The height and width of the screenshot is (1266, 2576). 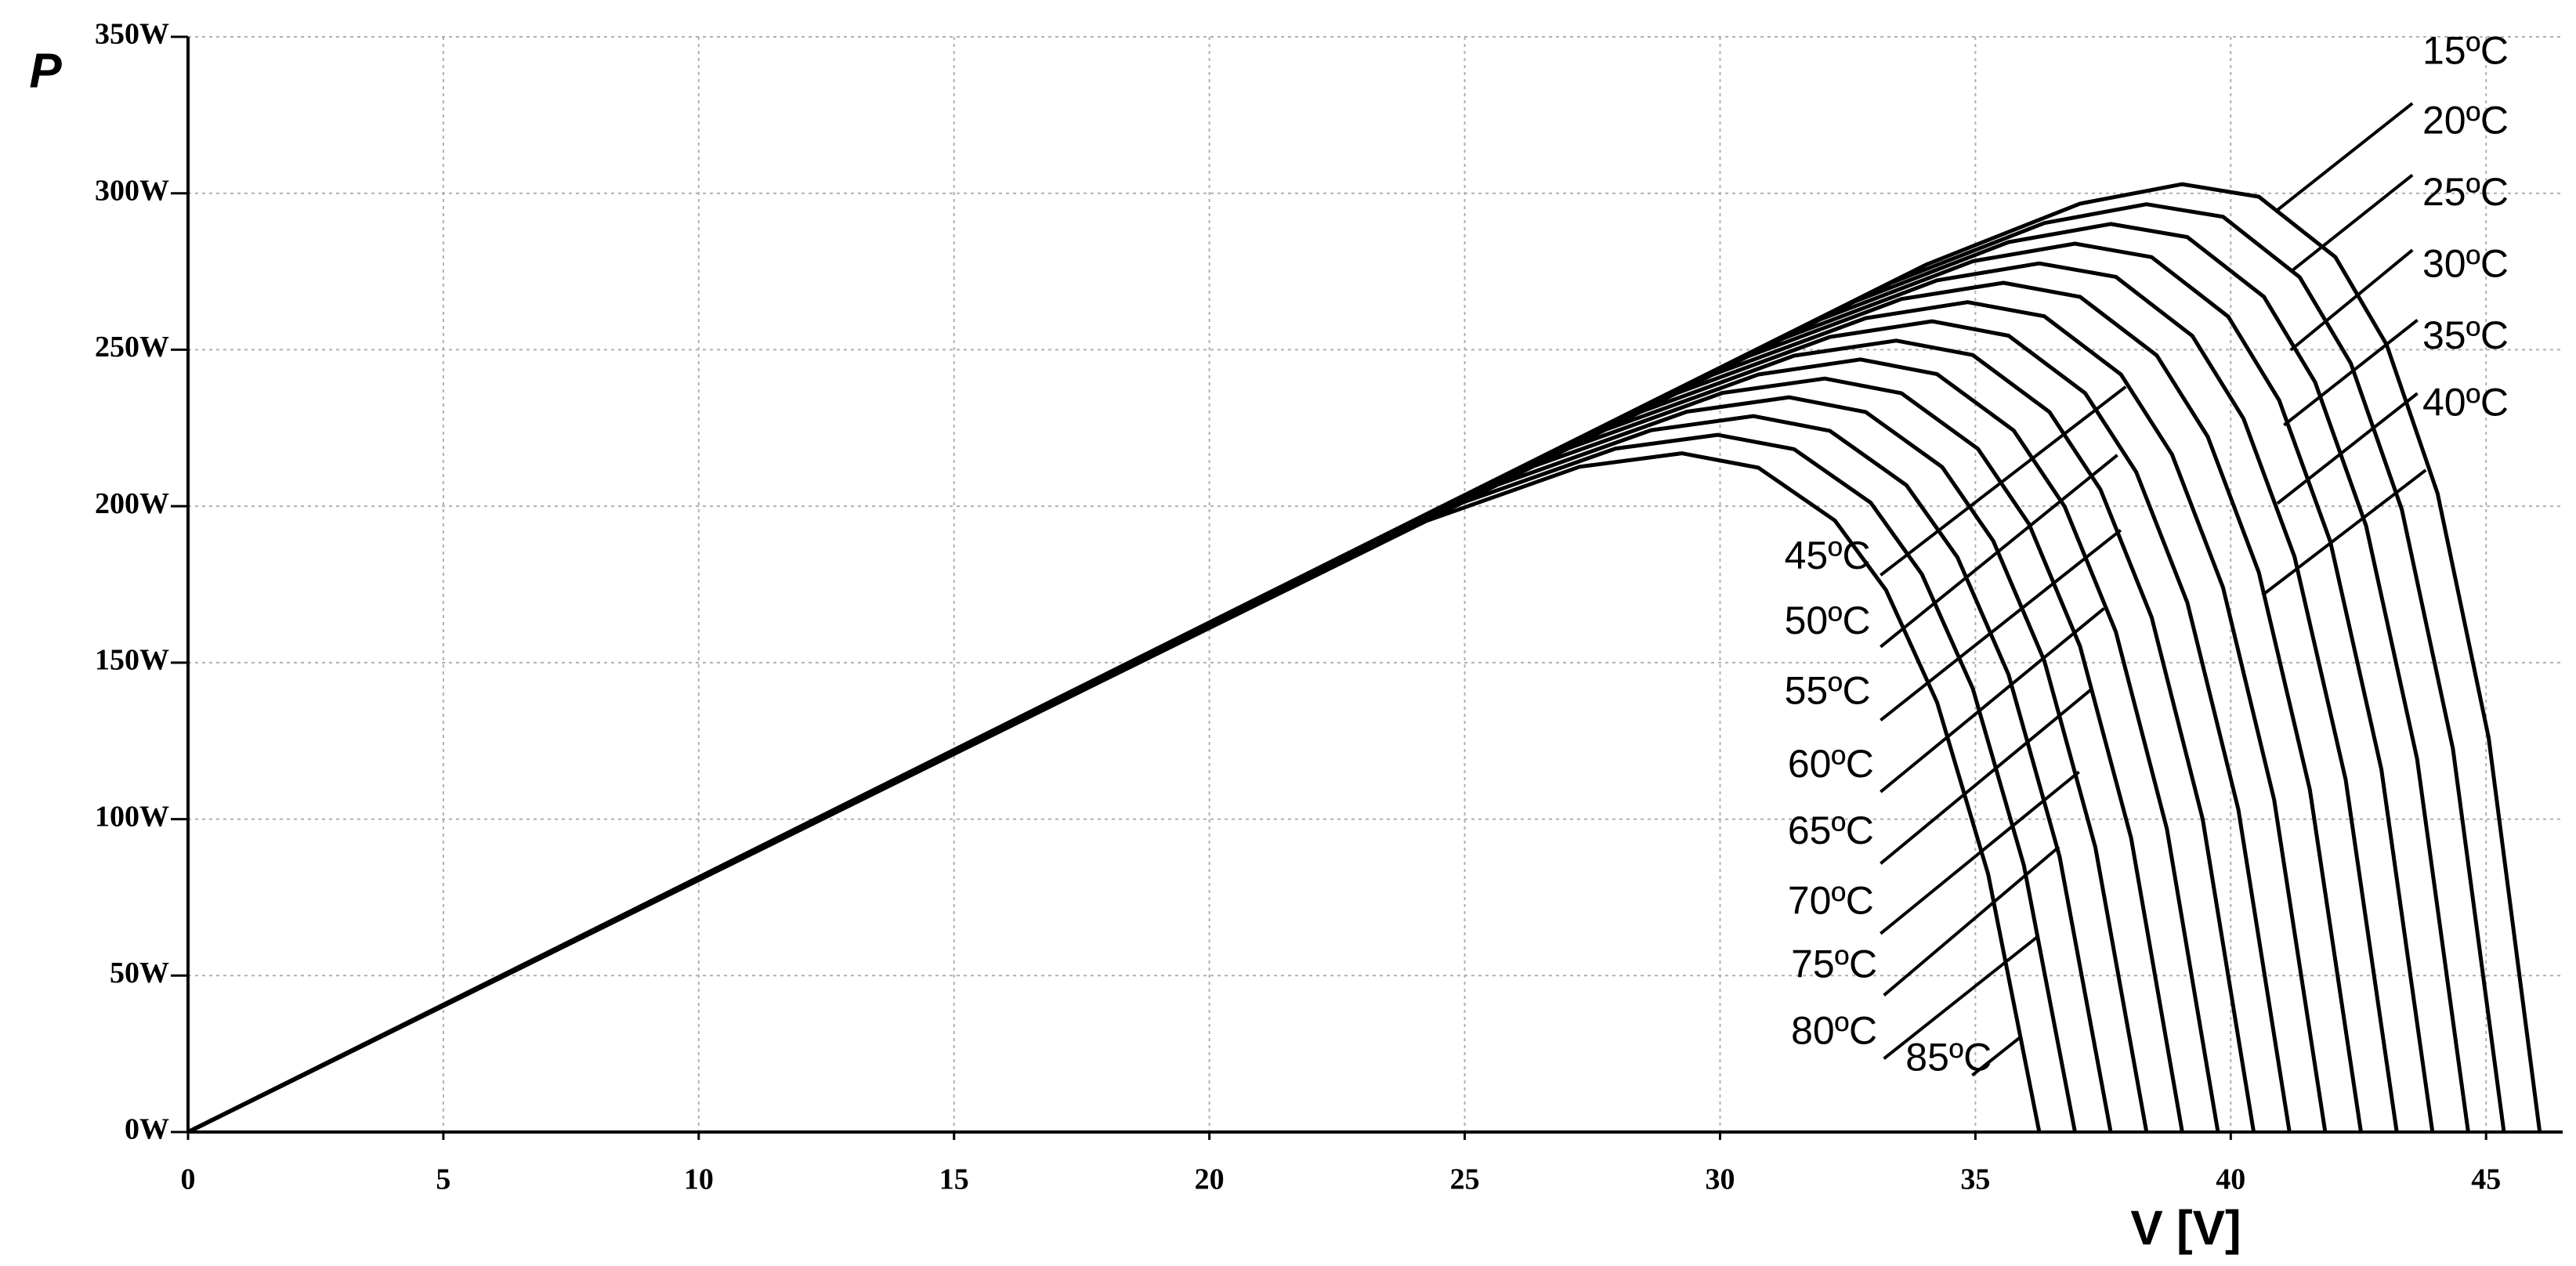 I want to click on series-label: 20ºC, so click(x=2465, y=121).